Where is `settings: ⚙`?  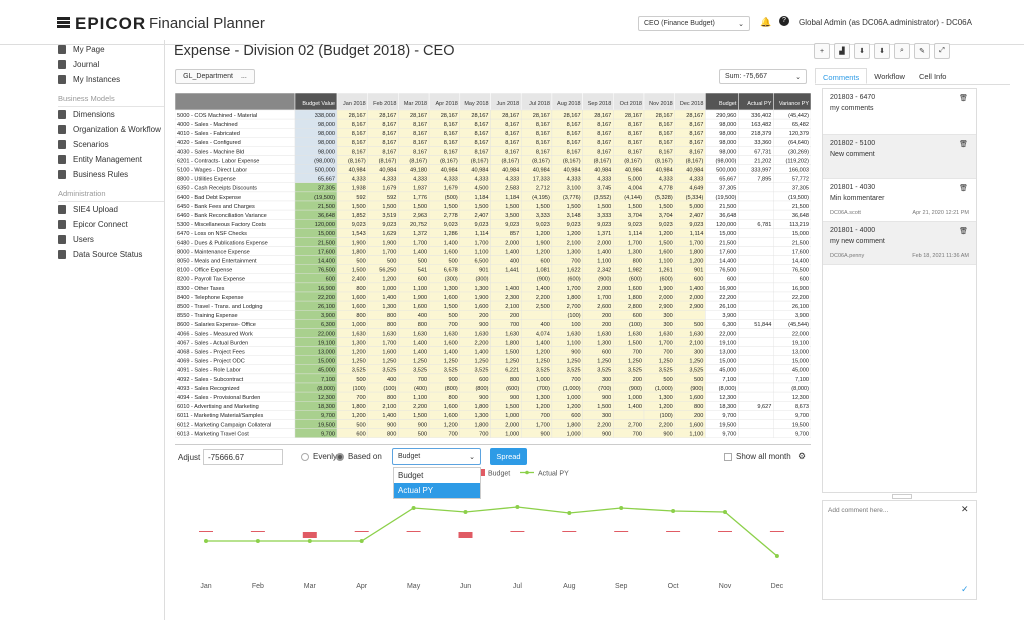 settings: ⚙ is located at coordinates (802, 456).